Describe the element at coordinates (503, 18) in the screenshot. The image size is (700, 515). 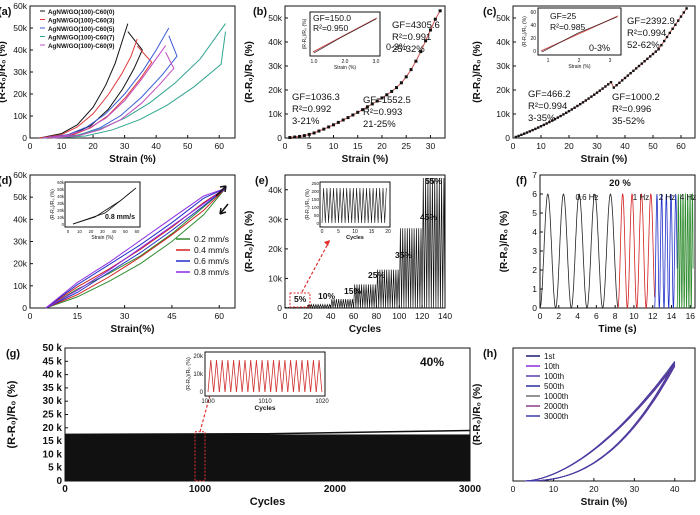
I see `y-tick-label: 50k` at that location.